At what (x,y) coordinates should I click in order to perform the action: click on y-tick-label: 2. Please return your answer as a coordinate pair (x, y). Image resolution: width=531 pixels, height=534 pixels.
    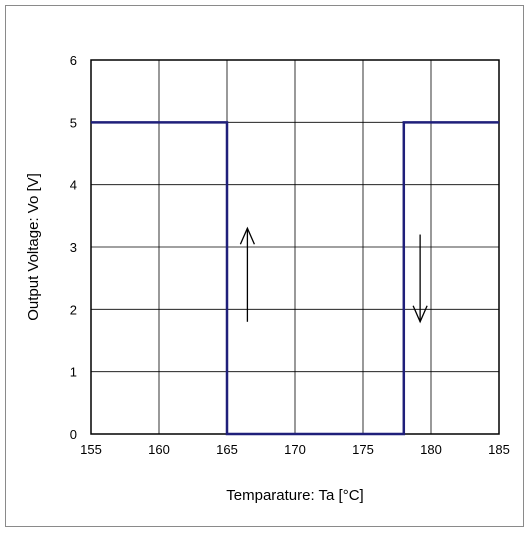
    Looking at the image, I should click on (73, 309).